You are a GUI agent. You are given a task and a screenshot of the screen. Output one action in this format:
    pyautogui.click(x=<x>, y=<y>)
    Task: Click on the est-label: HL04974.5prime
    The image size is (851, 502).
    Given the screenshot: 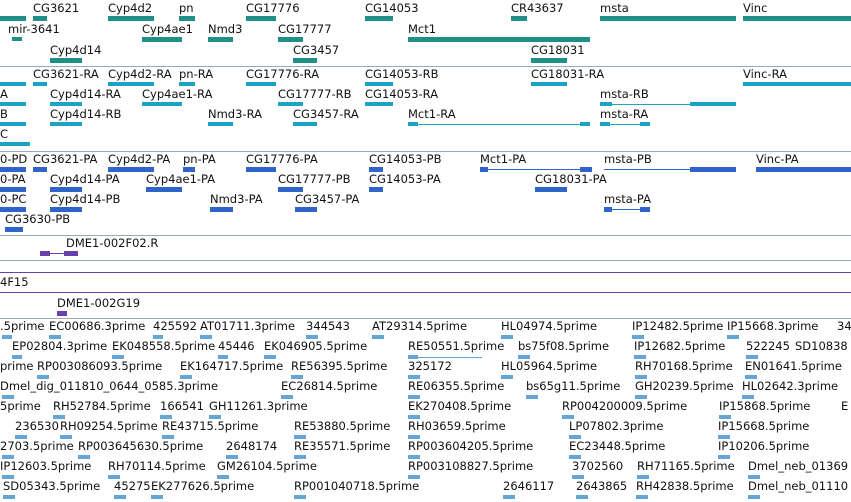 What is the action you would take?
    pyautogui.click(x=549, y=326)
    